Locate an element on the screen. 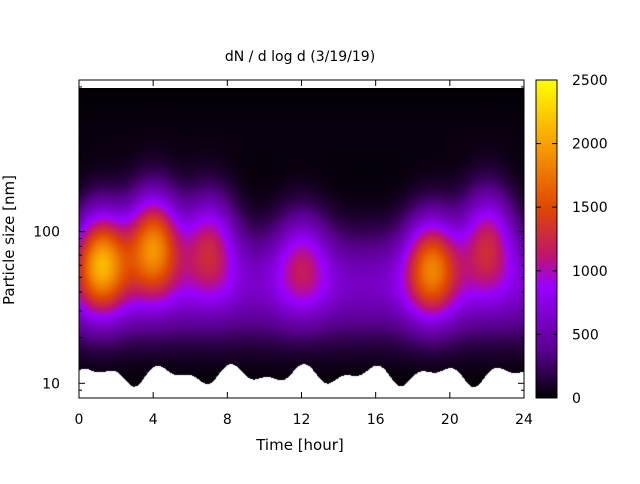  x-tick-label: 4 is located at coordinates (153, 420).